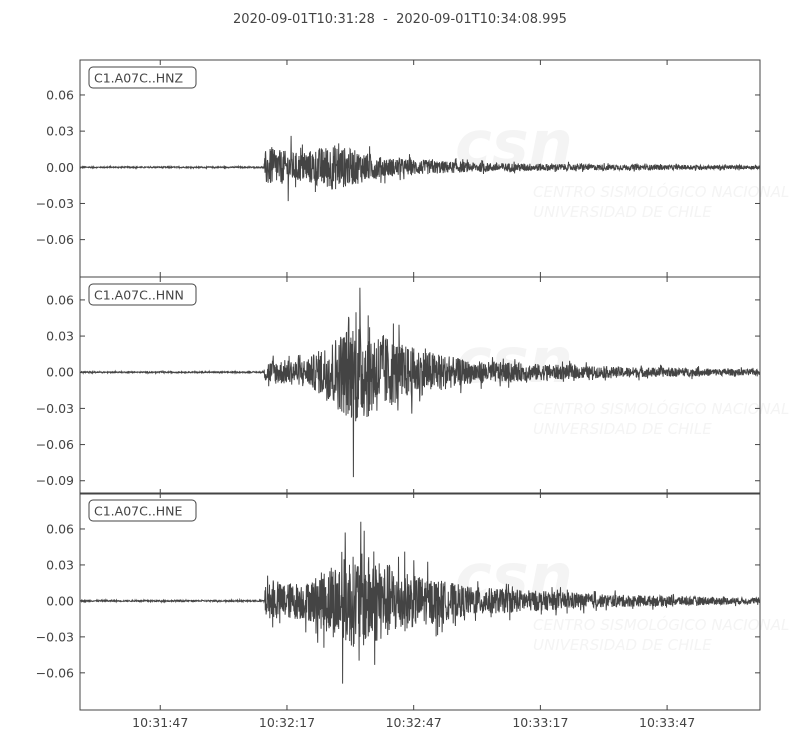 This screenshot has width=800, height=750. What do you see at coordinates (667, 722) in the screenshot?
I see `x-tick-label: 10:33:47` at bounding box center [667, 722].